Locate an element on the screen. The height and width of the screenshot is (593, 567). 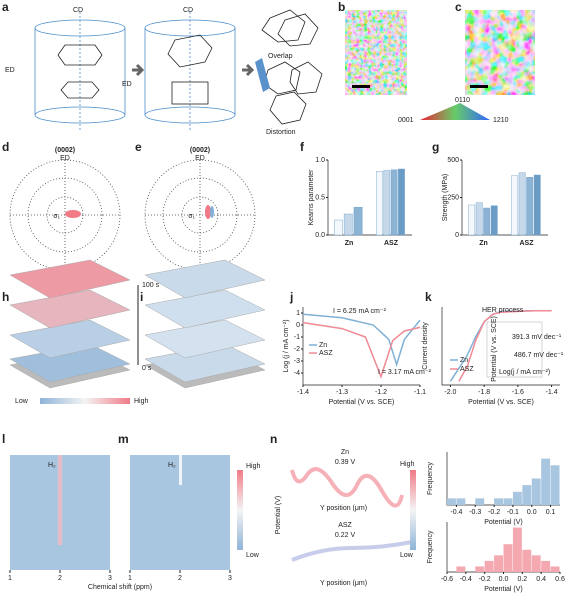
panel-letter: k is located at coordinates (428, 297).